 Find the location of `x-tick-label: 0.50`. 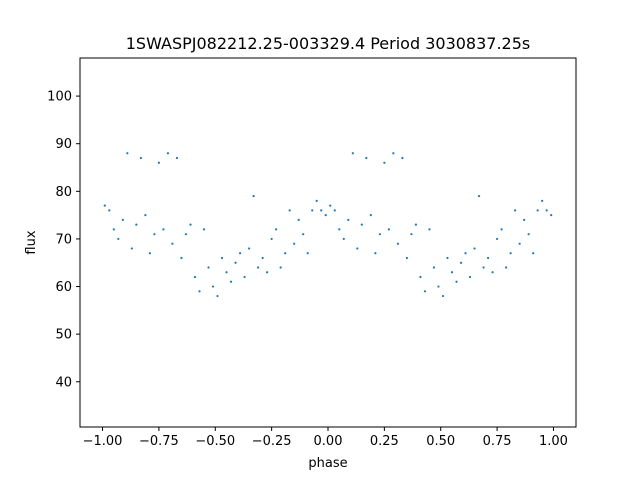

x-tick-label: 0.50 is located at coordinates (440, 441).